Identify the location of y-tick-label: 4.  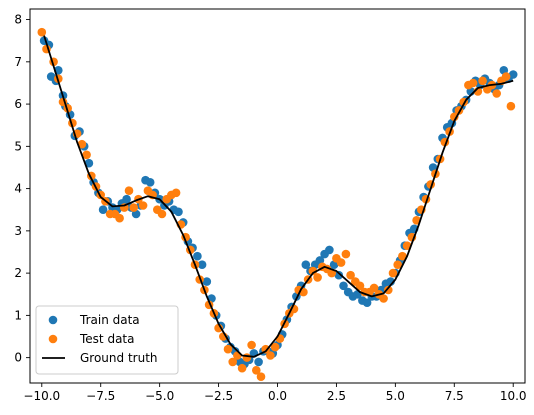
(18, 189).